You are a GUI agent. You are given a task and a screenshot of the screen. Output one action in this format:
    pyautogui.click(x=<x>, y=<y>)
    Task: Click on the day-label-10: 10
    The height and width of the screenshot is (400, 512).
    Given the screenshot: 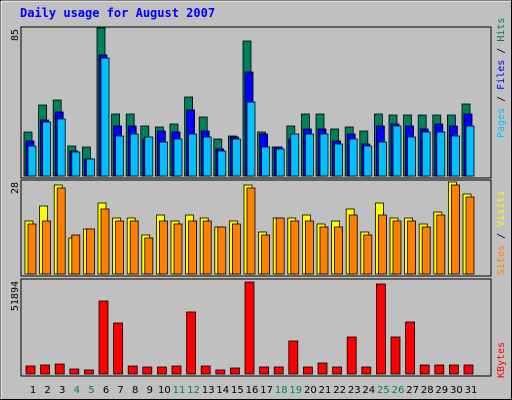 What is the action you would take?
    pyautogui.click(x=164, y=390)
    